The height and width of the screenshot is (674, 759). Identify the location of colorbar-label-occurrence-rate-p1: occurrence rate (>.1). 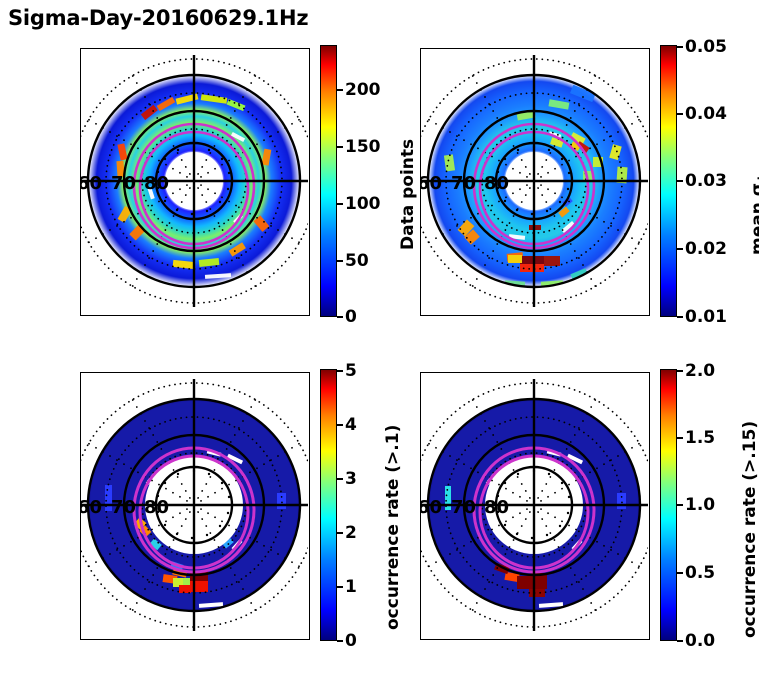
(393, 527).